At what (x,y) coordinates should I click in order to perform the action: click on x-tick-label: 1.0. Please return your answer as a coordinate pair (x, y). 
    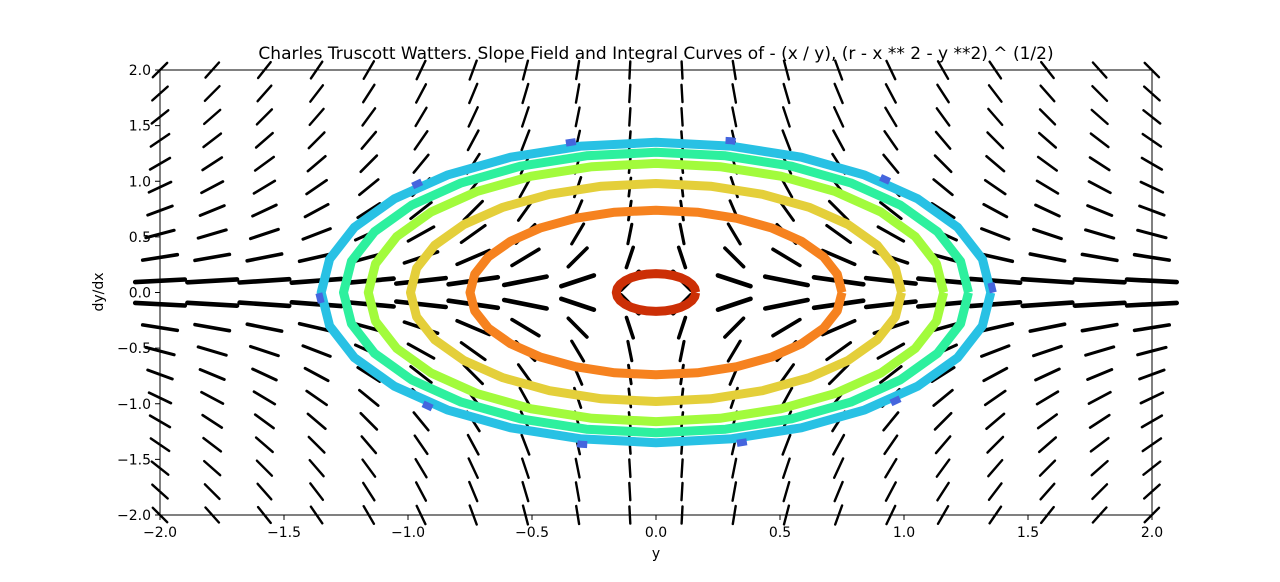
    Looking at the image, I should click on (904, 533).